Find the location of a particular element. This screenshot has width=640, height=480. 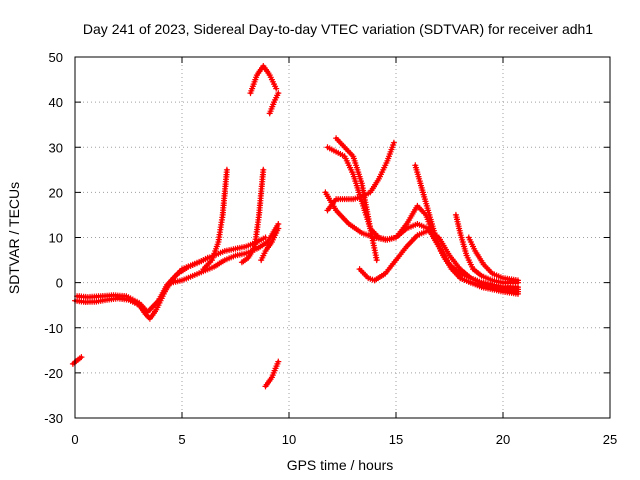

series-markers-arc-g is located at coordinates (263, 80).